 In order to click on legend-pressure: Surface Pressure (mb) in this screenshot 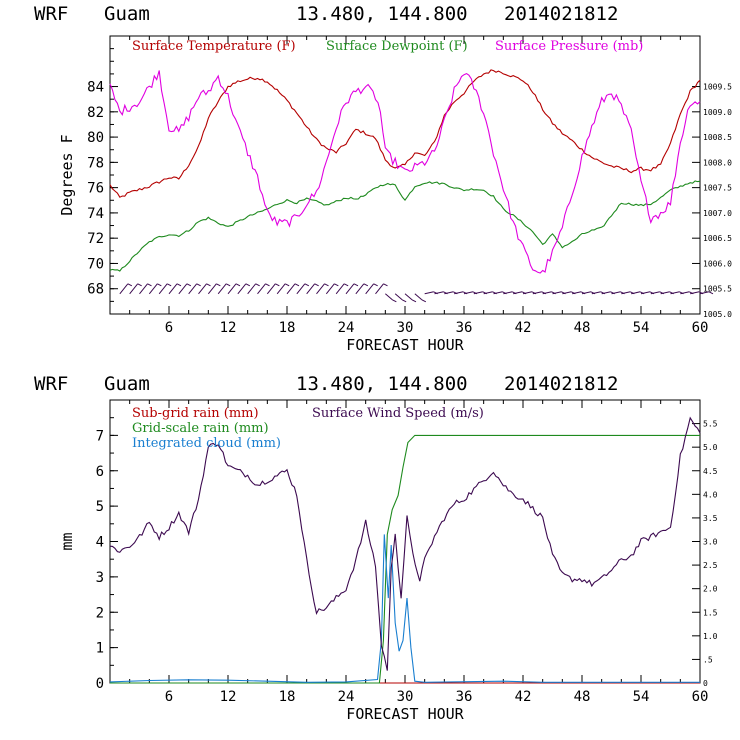, I will do `click(569, 46)`.